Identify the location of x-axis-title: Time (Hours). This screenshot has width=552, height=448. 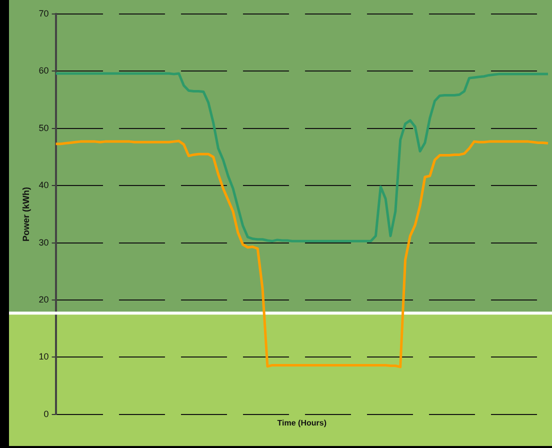
(302, 423).